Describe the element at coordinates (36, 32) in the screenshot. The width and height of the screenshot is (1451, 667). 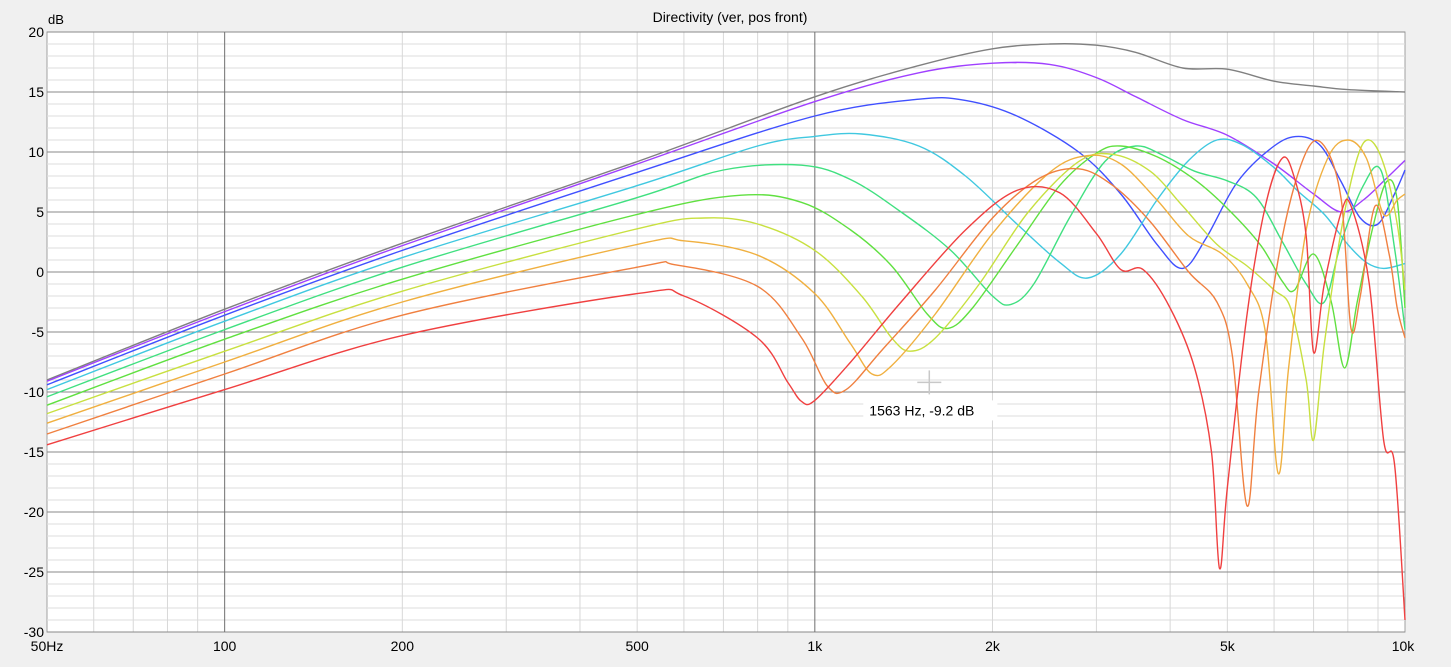
I see `y-tick-label: 20` at that location.